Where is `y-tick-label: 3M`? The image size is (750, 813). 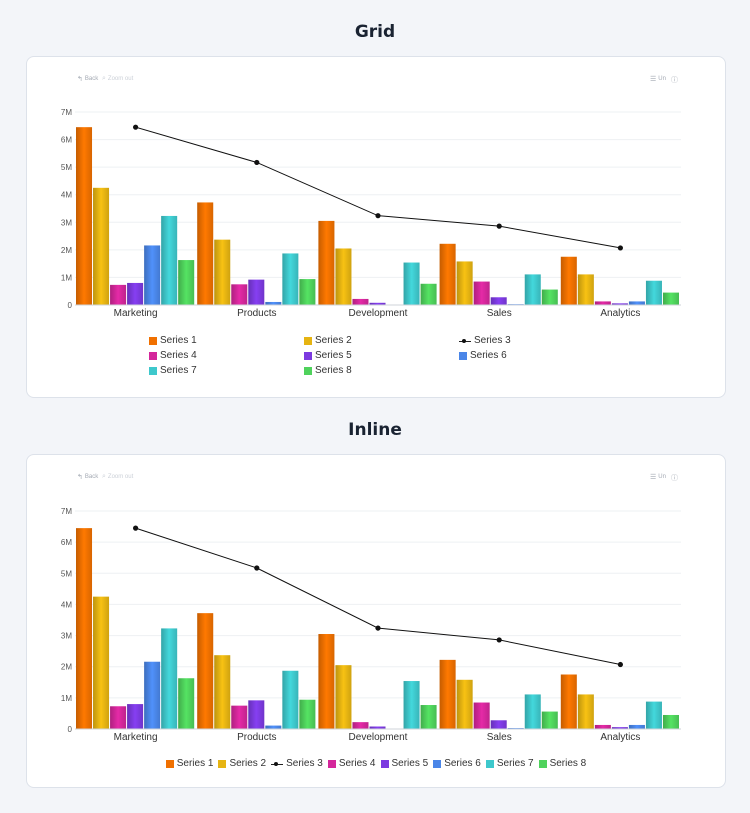
y-tick-label: 3M is located at coordinates (66, 222).